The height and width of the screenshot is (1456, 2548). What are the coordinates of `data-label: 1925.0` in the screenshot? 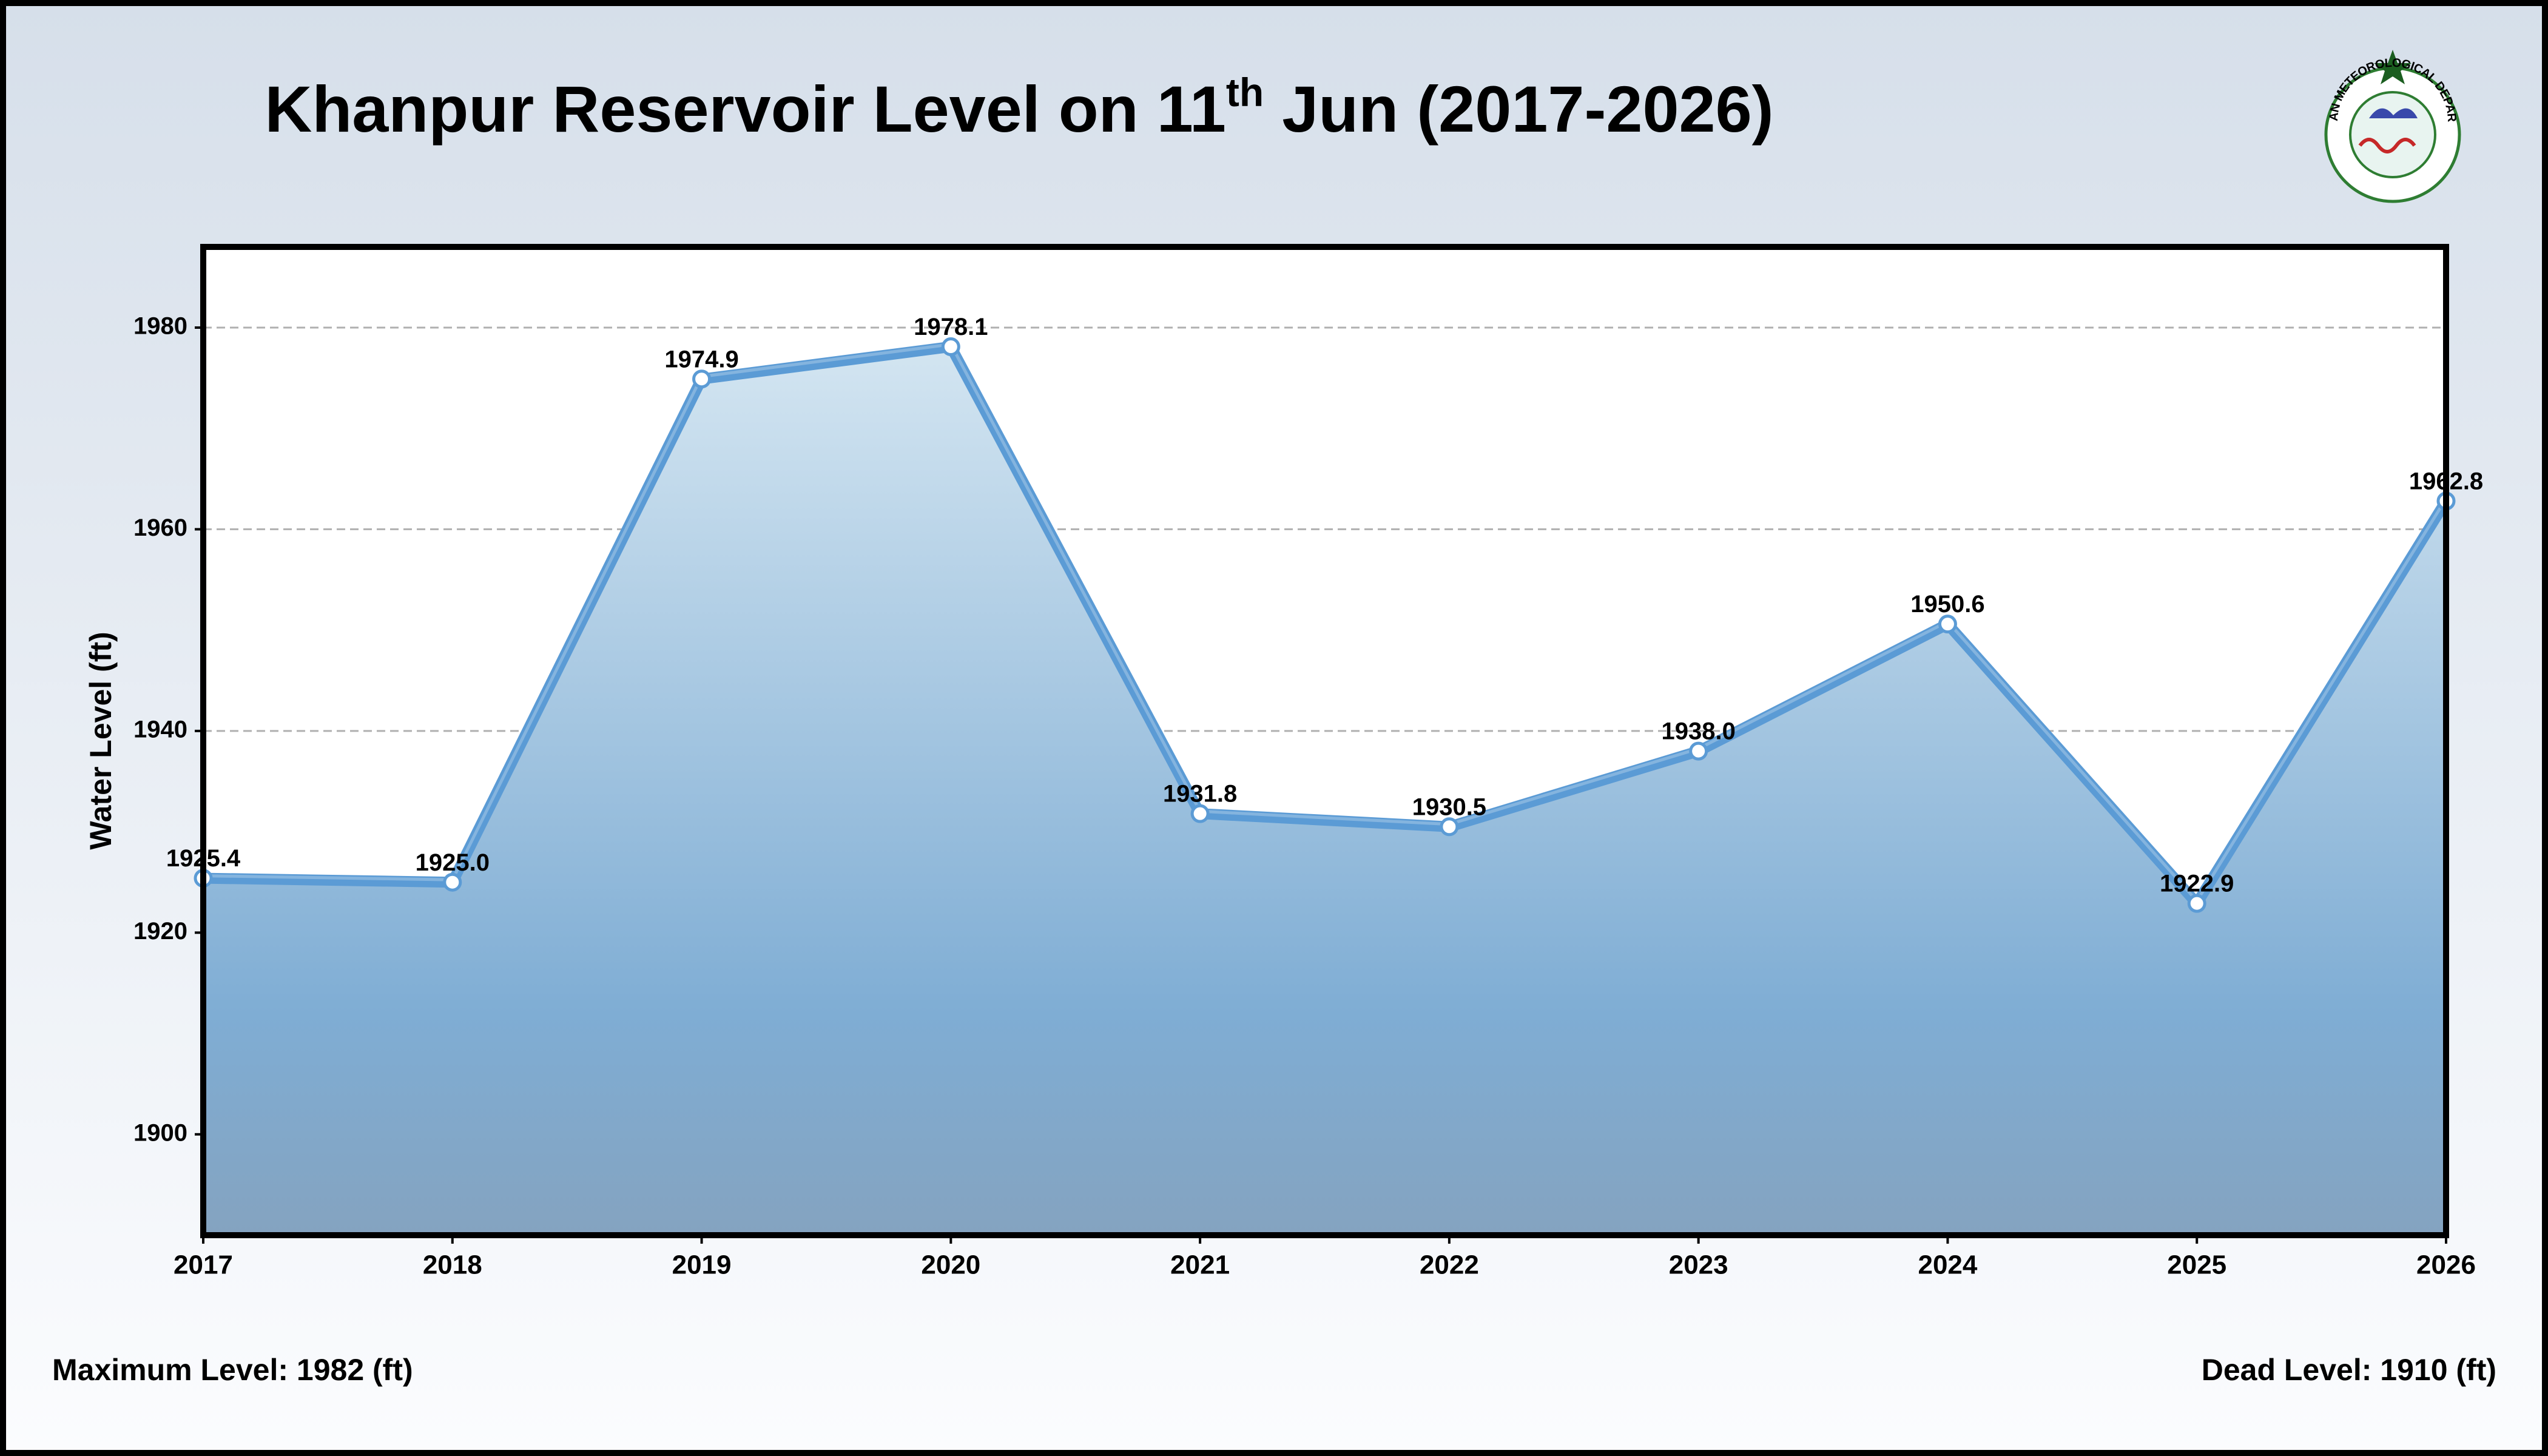 It's located at (453, 862).